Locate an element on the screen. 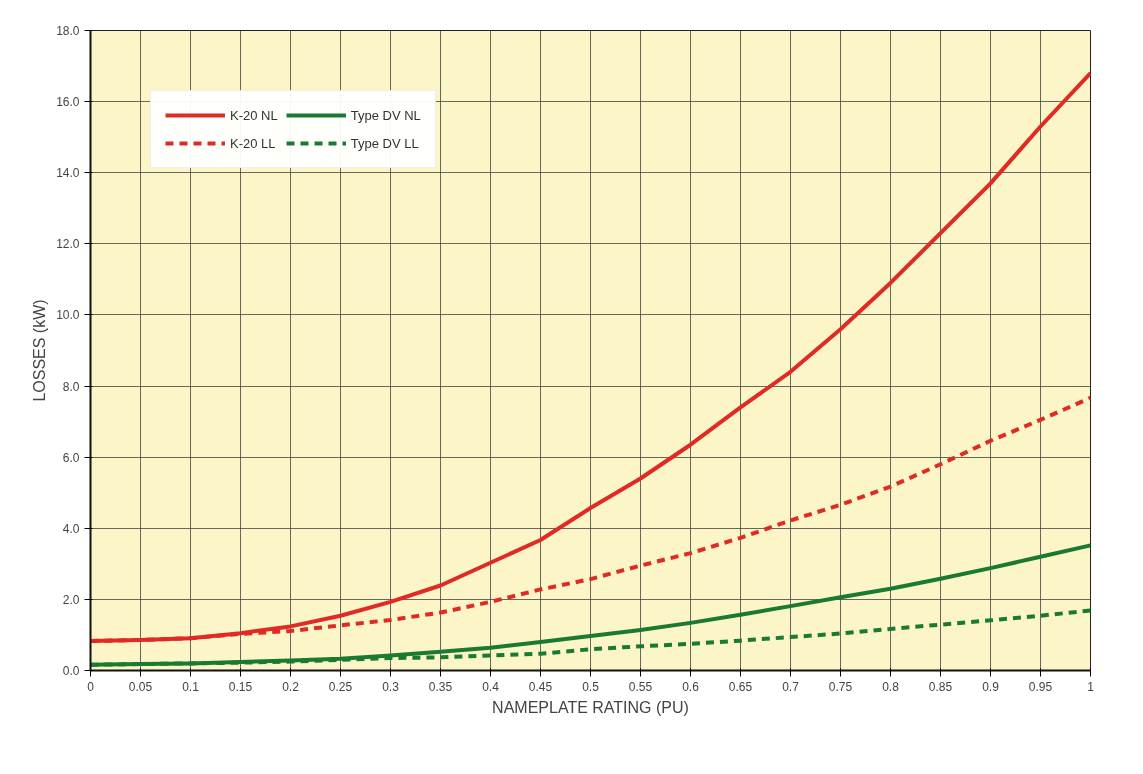 This screenshot has height=774, width=1143. y-tick-label: 2.0 is located at coordinates (71, 599).